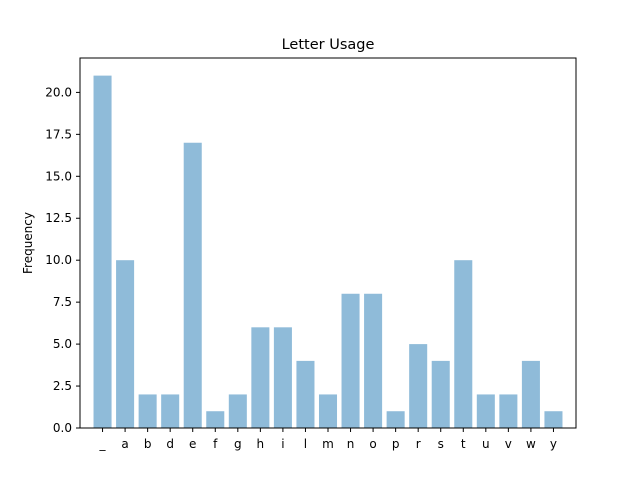 This screenshot has height=480, width=640. What do you see at coordinates (486, 444) in the screenshot?
I see `x-tick-label: u` at bounding box center [486, 444].